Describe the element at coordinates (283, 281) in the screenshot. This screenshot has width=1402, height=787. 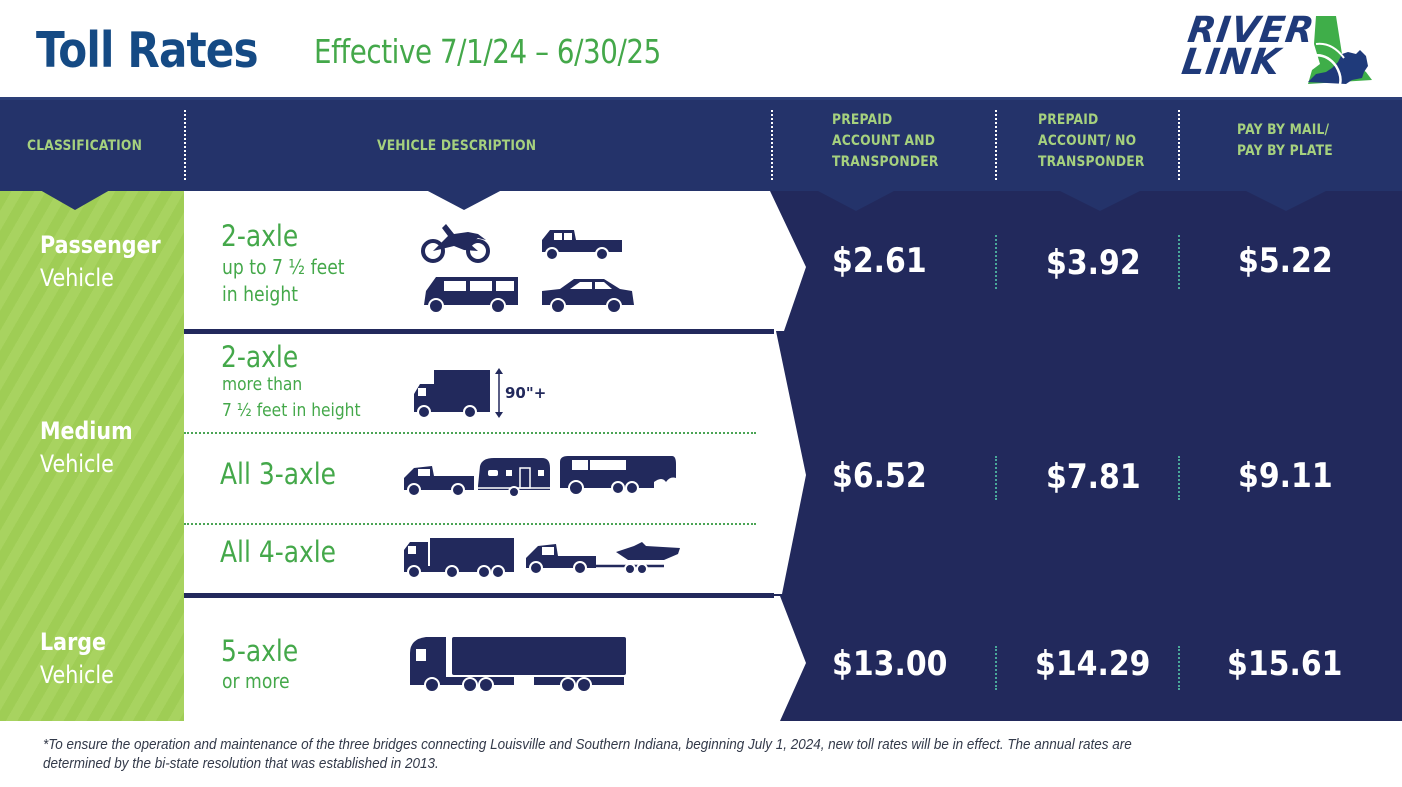
I see `desc-detail: up to 7 ½ feet in height` at that location.